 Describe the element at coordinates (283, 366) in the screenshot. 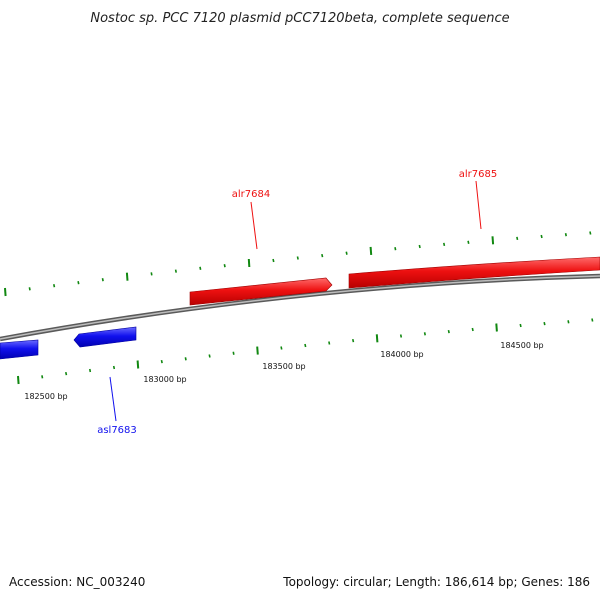

I see `tick-label-183500: 183500 bp` at that location.